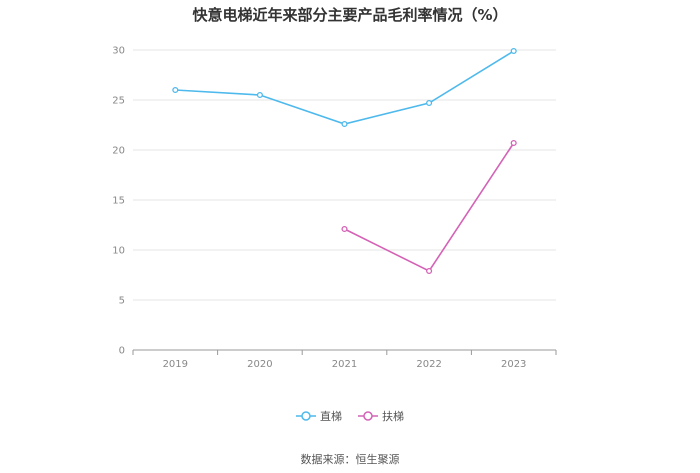 The image size is (700, 473). What do you see at coordinates (118, 251) in the screenshot?
I see `y-tick-label: 10` at bounding box center [118, 251].